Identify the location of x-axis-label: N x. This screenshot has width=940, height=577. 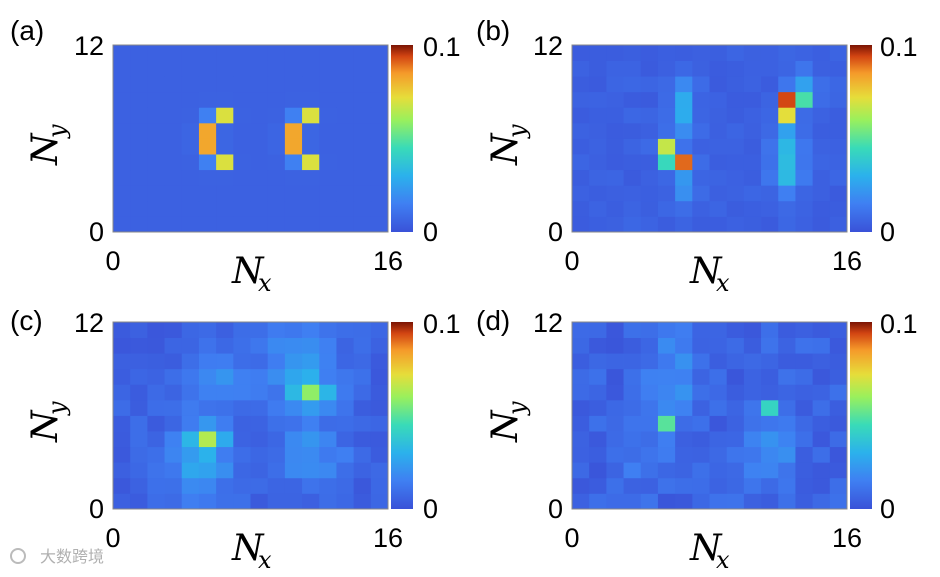
(251, 551).